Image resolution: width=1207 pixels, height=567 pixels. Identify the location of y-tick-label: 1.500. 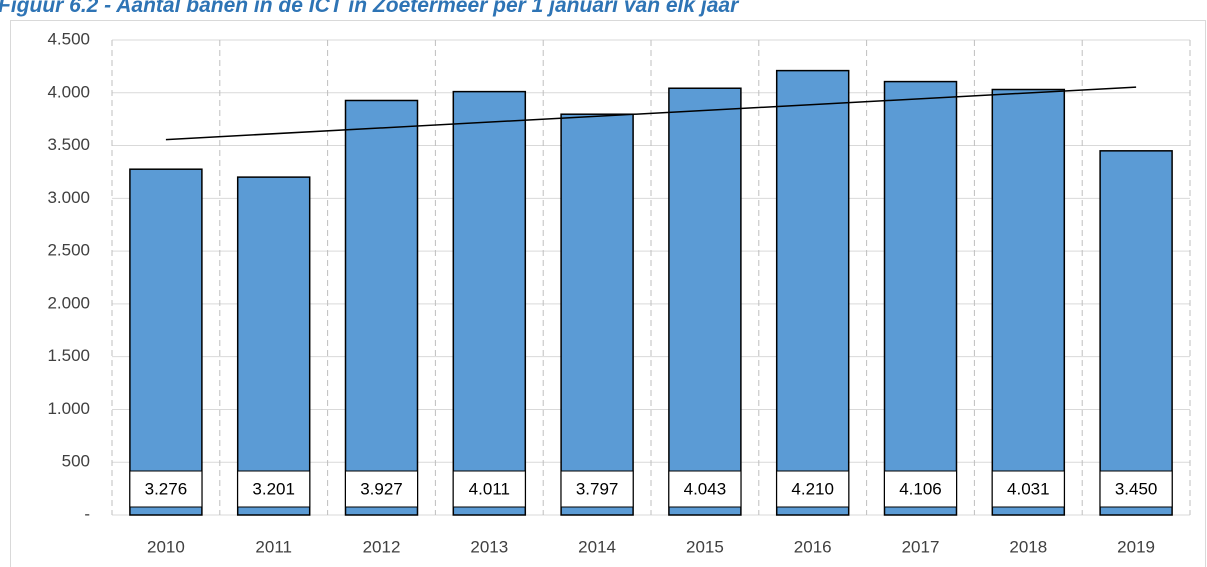
(68, 355).